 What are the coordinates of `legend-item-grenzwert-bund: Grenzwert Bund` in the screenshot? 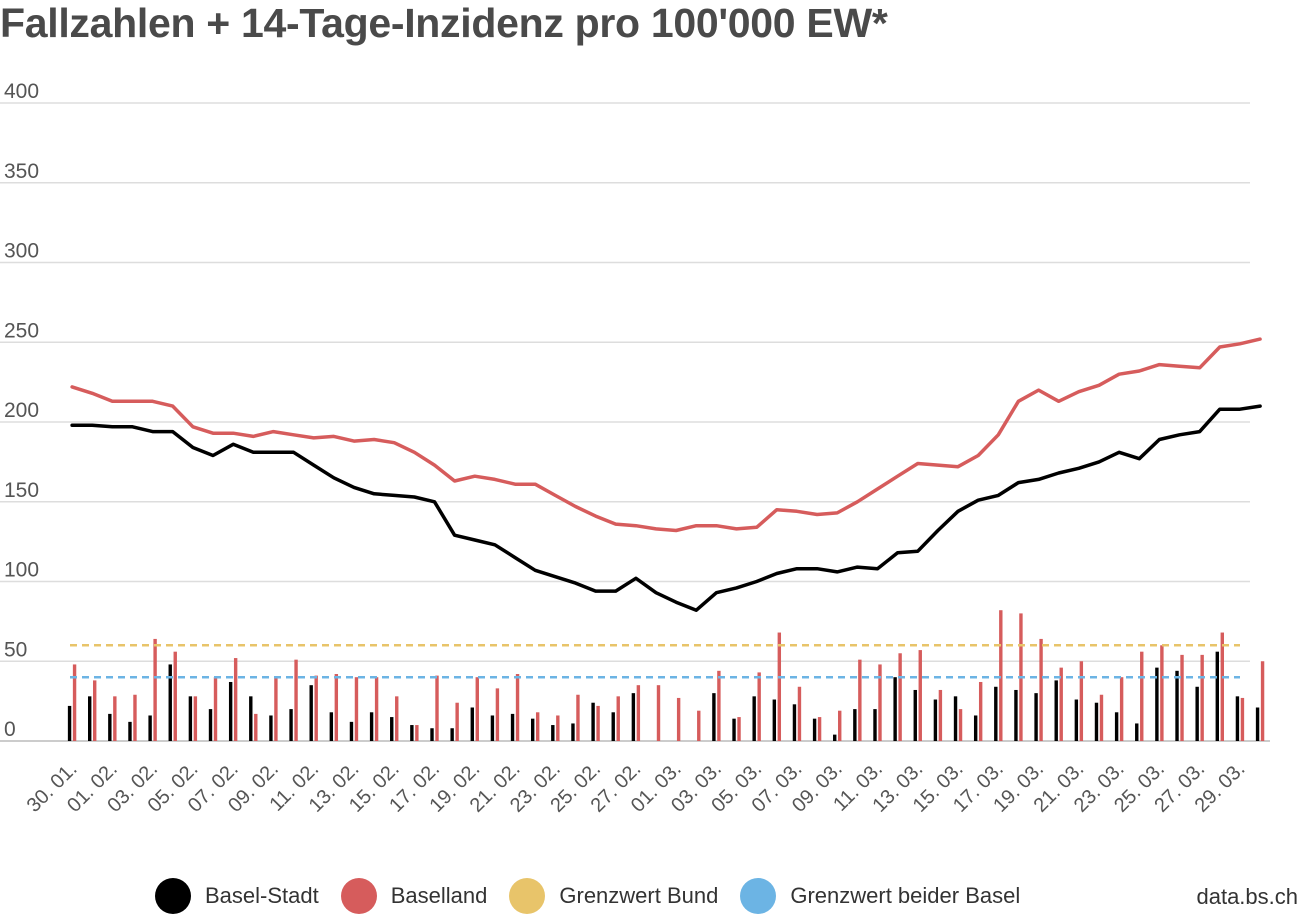 It's located at (613, 896).